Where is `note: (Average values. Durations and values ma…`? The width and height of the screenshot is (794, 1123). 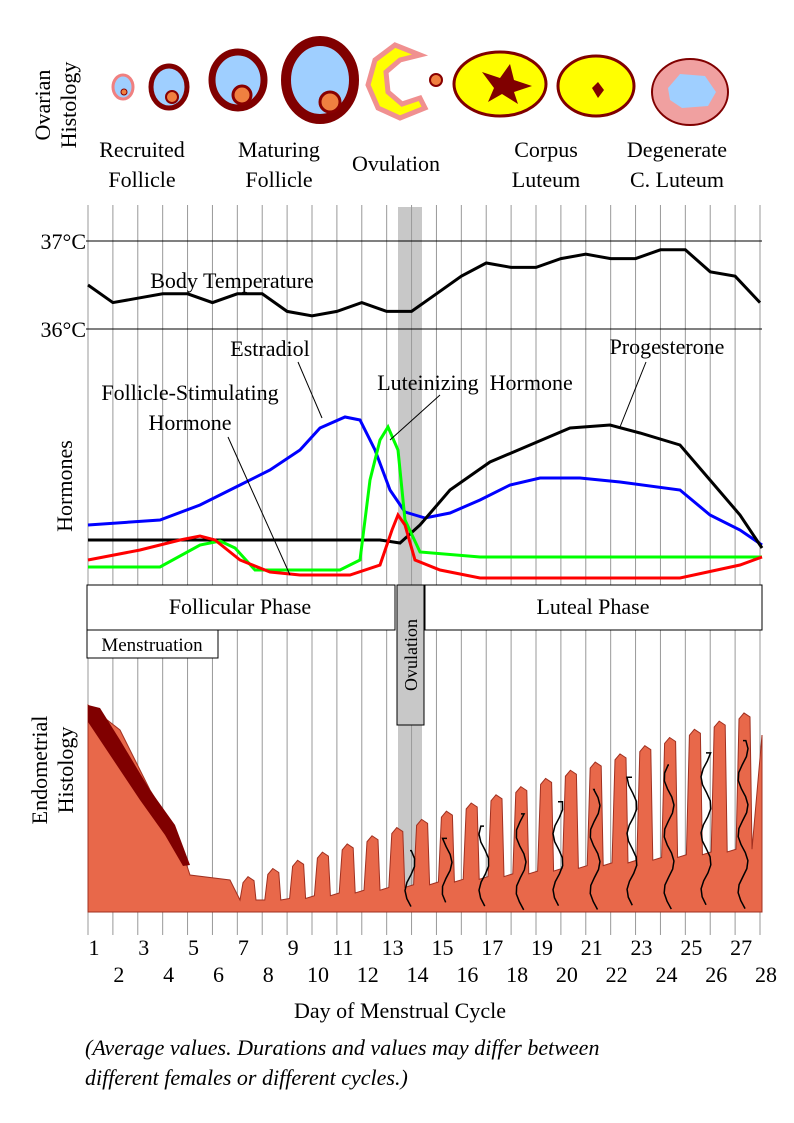 note: (Average values. Durations and values ma… is located at coordinates (342, 1047).